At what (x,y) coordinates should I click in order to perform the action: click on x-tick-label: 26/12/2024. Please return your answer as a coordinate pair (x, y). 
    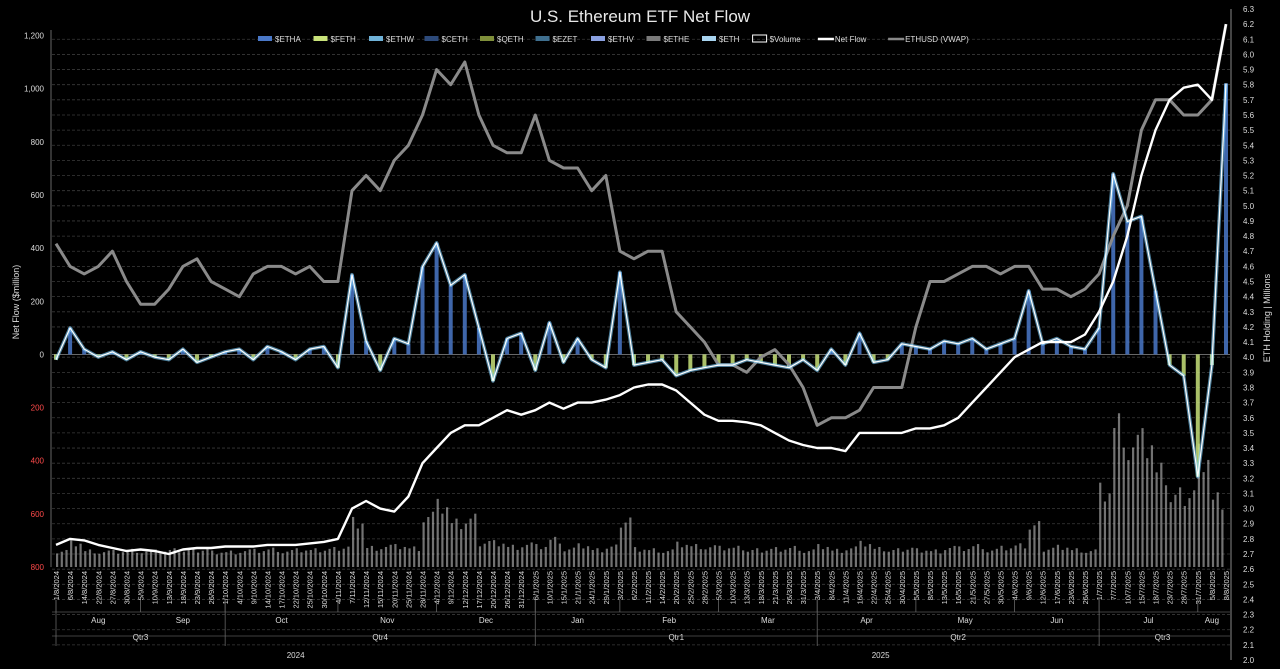
    Looking at the image, I should click on (507, 590).